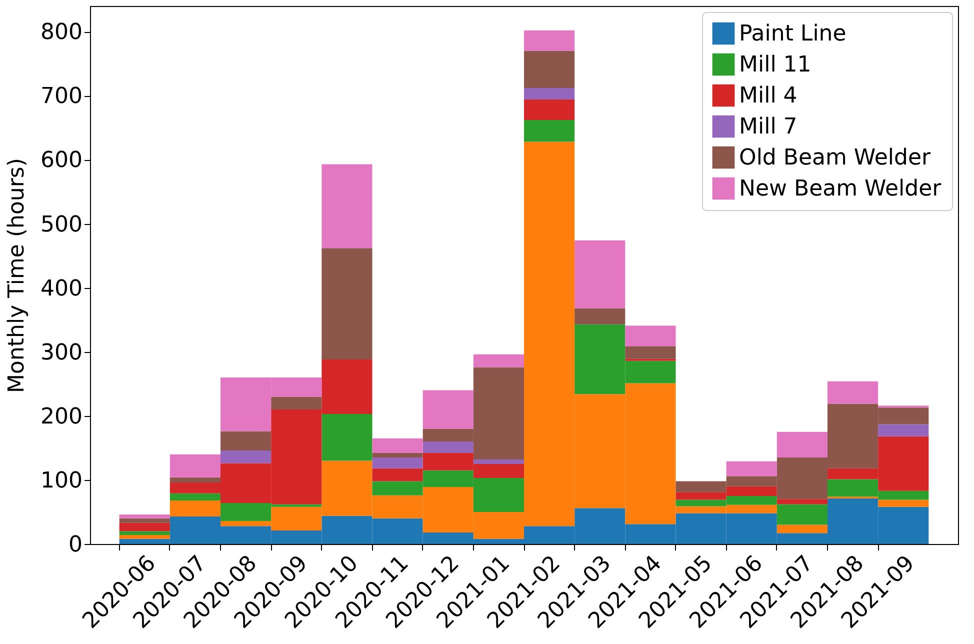 Image resolution: width=974 pixels, height=644 pixels. Describe the element at coordinates (75, 545) in the screenshot. I see `y-tick-label: 0` at that location.